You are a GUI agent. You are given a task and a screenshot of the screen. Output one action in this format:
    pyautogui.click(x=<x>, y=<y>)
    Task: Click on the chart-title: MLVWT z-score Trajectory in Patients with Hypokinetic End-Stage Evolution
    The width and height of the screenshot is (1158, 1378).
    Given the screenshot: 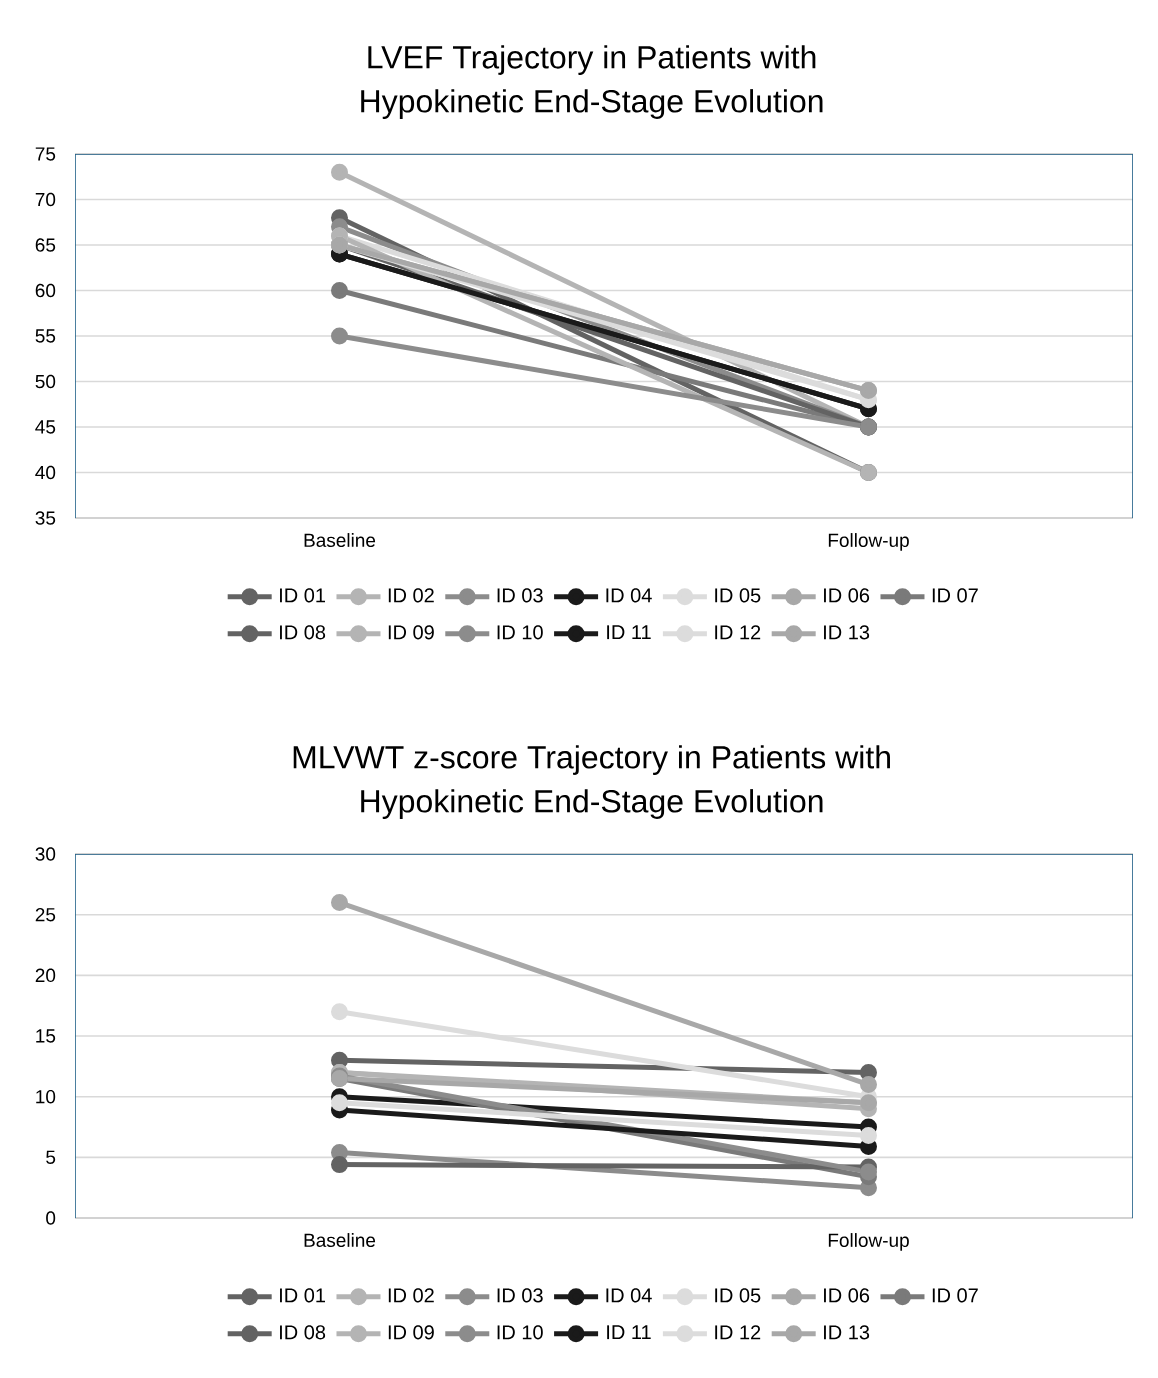 What is the action you would take?
    pyautogui.click(x=591, y=782)
    